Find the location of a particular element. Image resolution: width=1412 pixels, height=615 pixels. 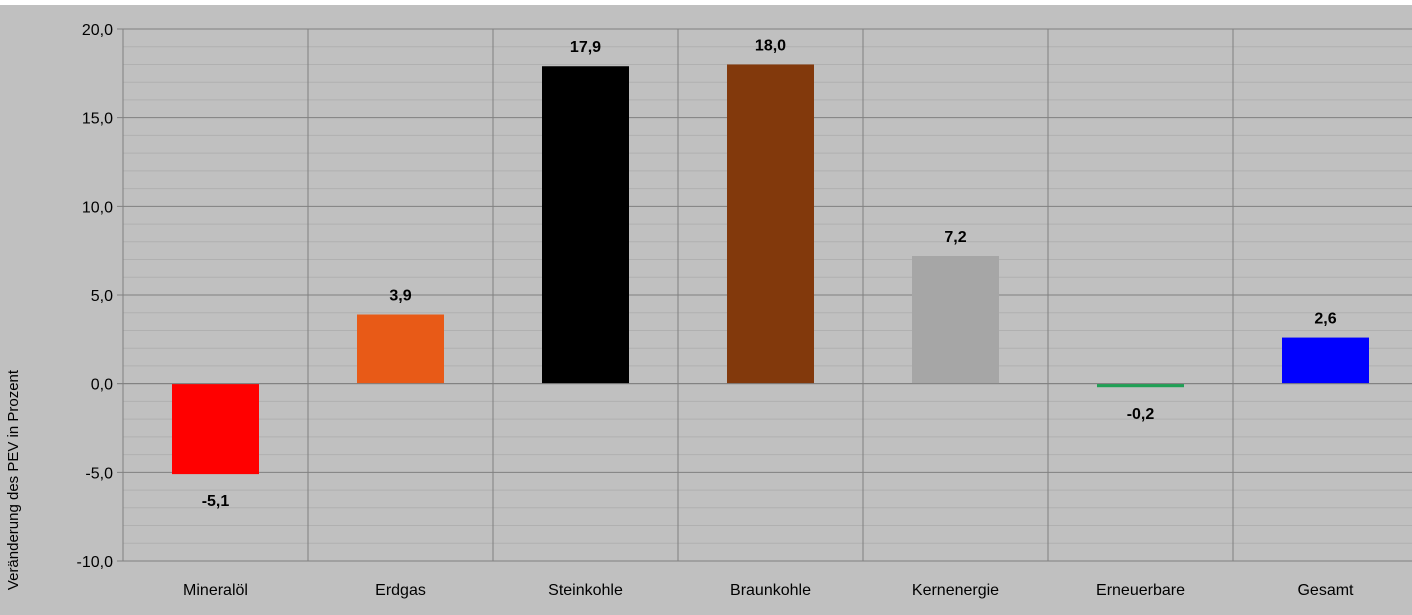

y-tick-label: 0,0 is located at coordinates (102, 385).